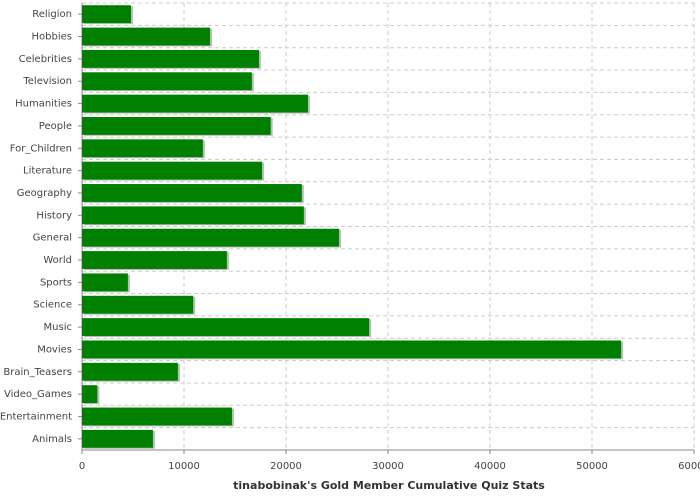 This screenshot has width=700, height=500. Describe the element at coordinates (36, 416) in the screenshot. I see `y-tick-label: Entertainment` at that location.